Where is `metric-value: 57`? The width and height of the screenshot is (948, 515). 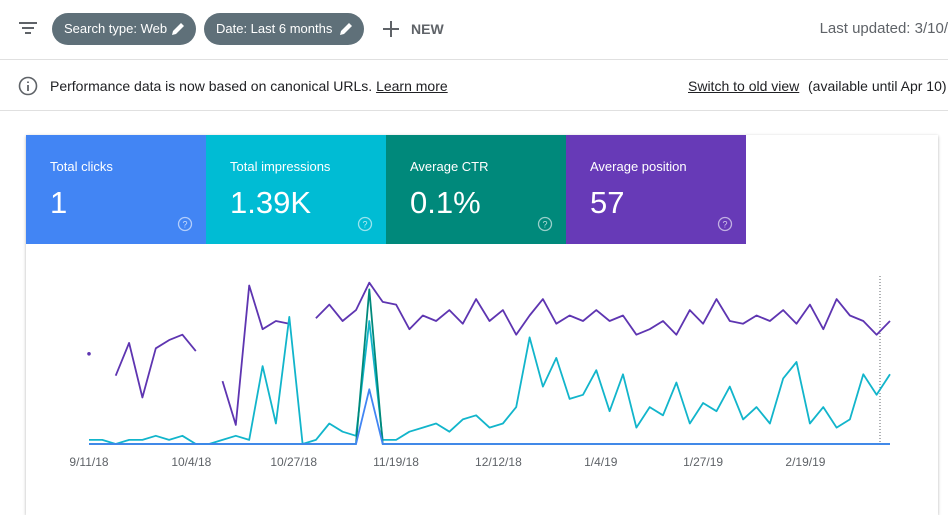 metric-value: 57 is located at coordinates (607, 202).